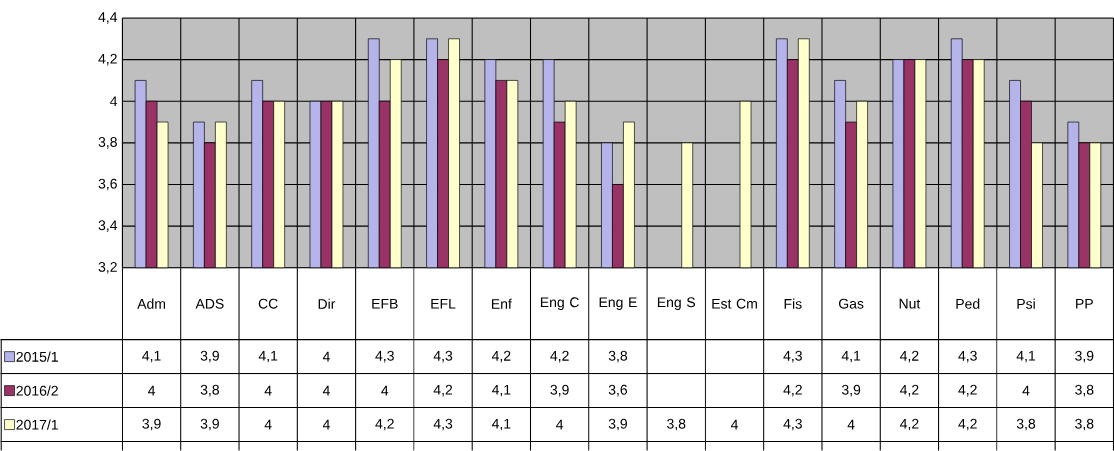 This screenshot has height=451, width=1114. What do you see at coordinates (910, 303) in the screenshot?
I see `x-tick-label: Nut` at bounding box center [910, 303].